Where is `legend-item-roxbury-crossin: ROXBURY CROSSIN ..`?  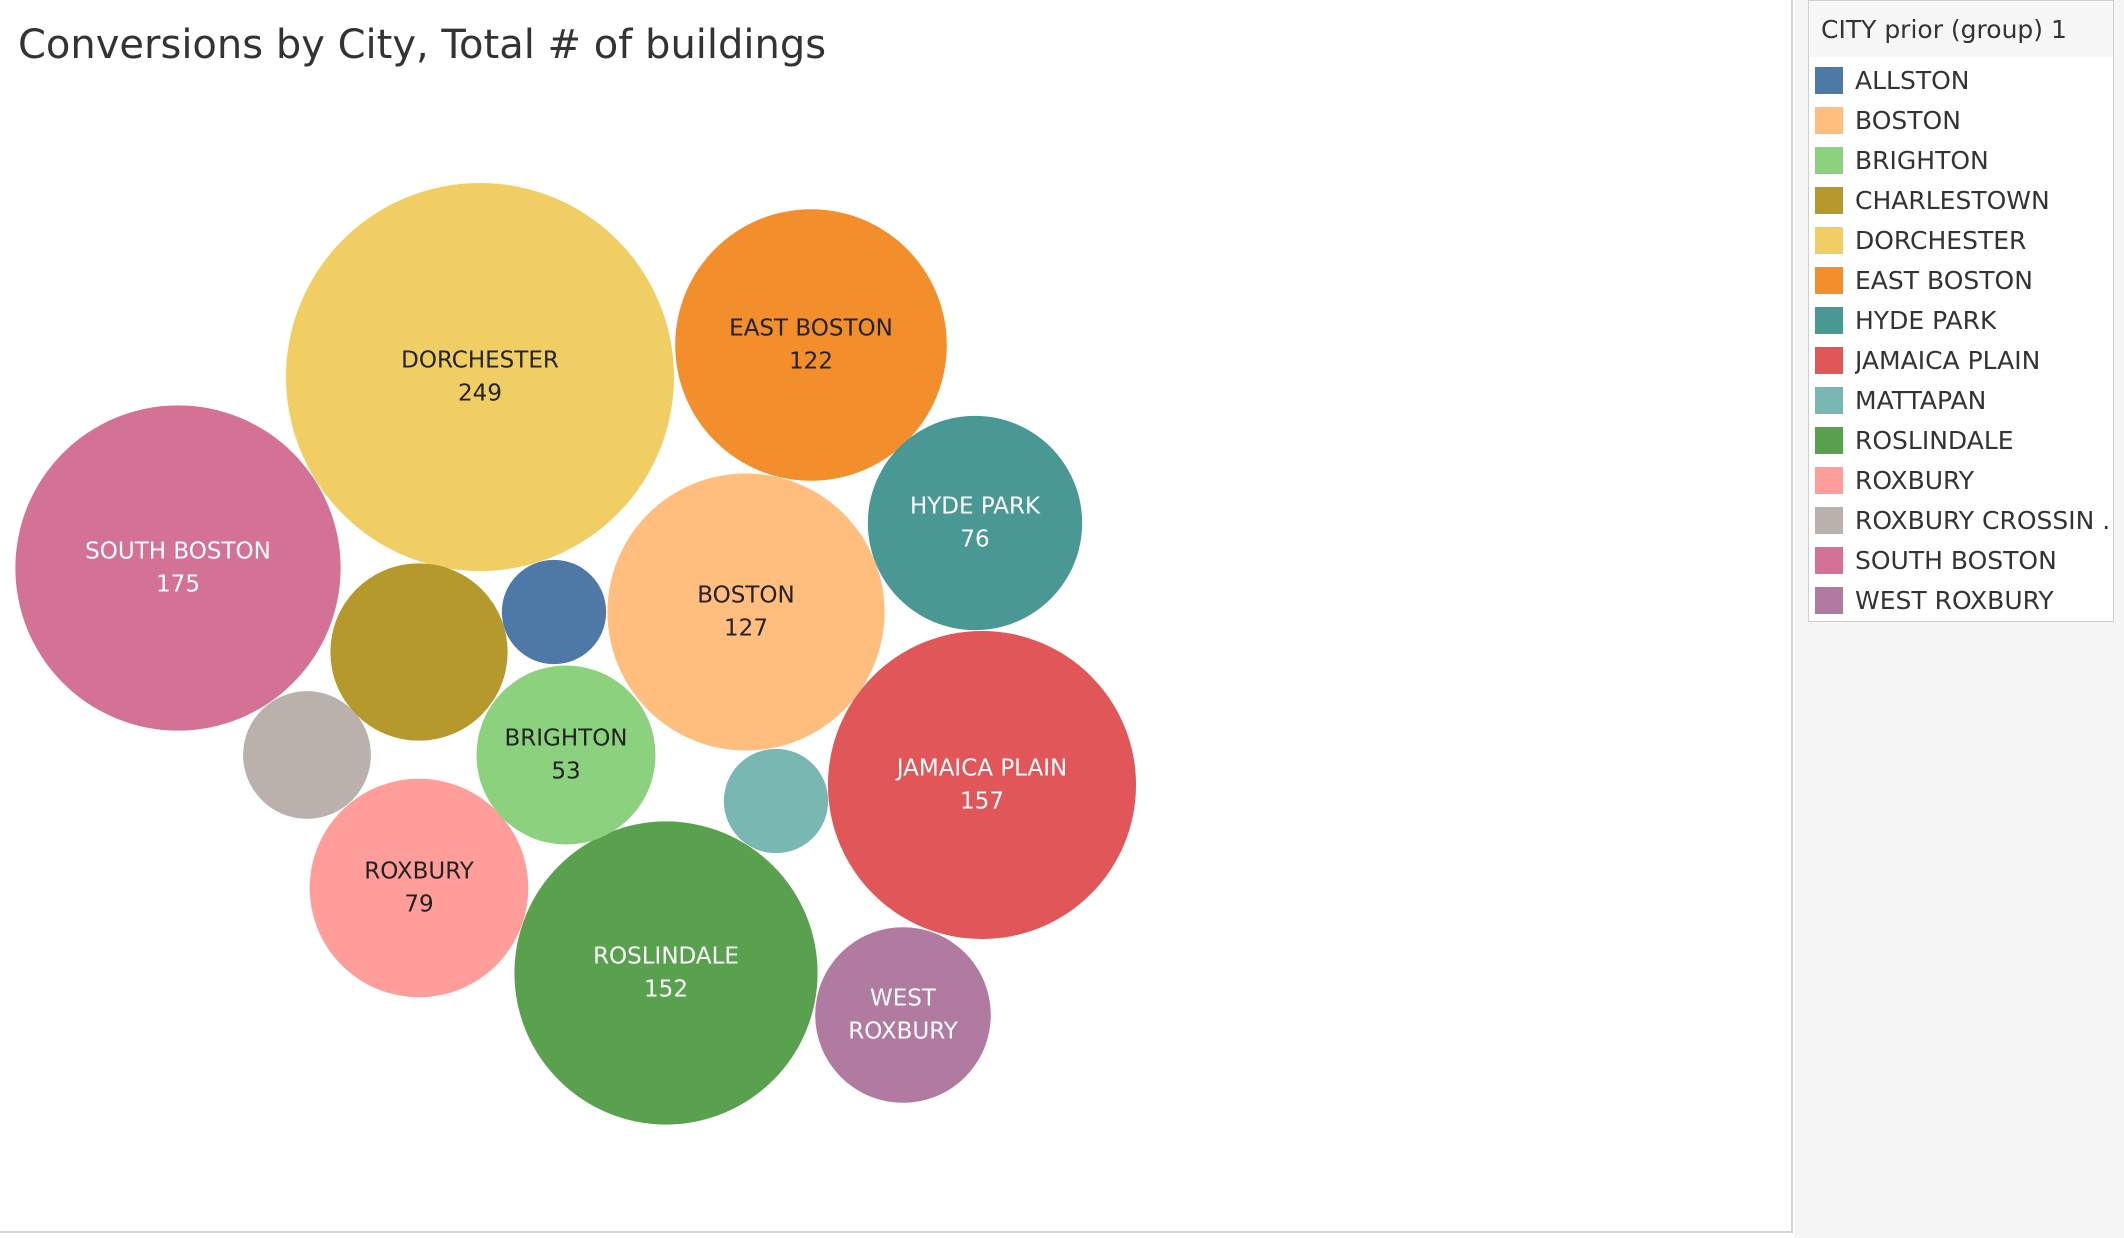
legend-item-roxbury-crossin: ROXBURY CROSSIN .. is located at coordinates (1962, 520).